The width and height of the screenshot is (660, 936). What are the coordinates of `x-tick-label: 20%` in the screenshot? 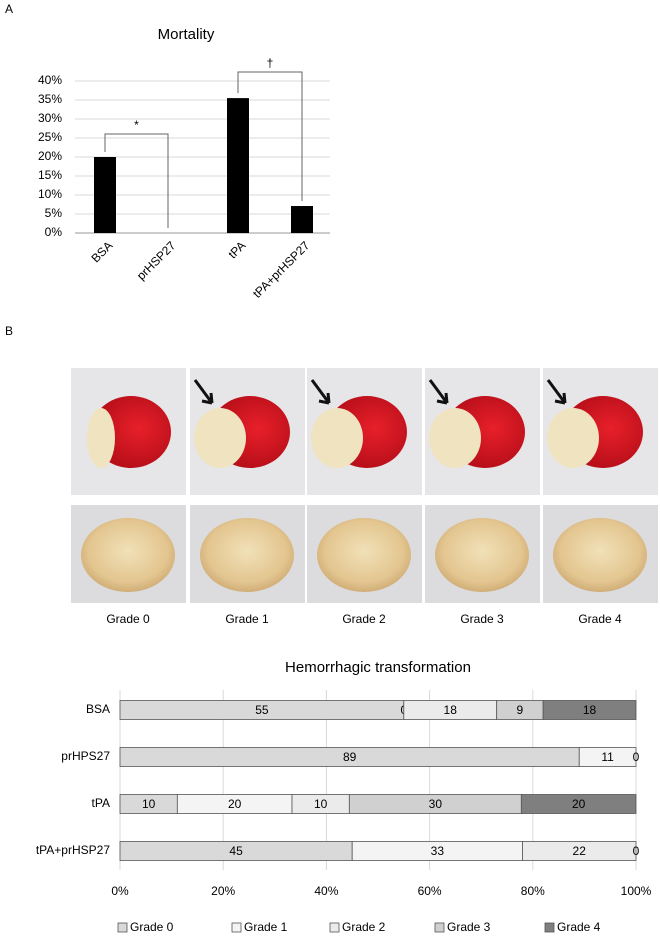 It's located at (223, 891).